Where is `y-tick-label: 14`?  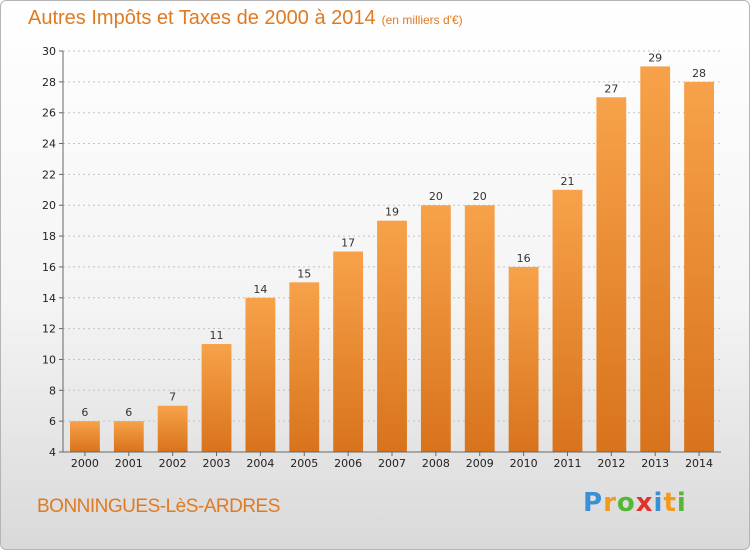
y-tick-label: 14 is located at coordinates (49, 298).